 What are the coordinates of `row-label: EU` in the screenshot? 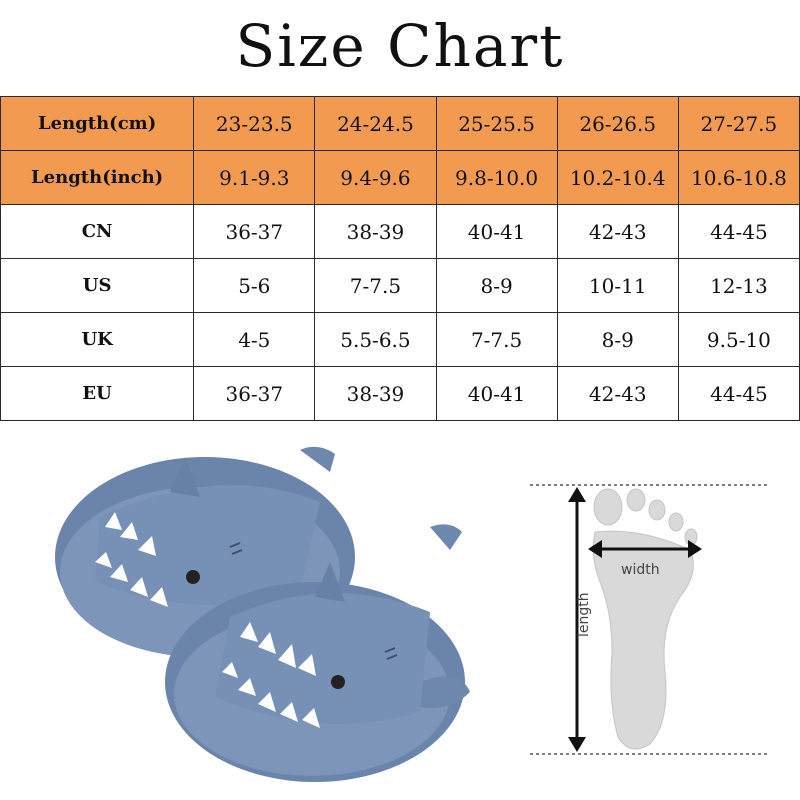 It's located at (97, 393).